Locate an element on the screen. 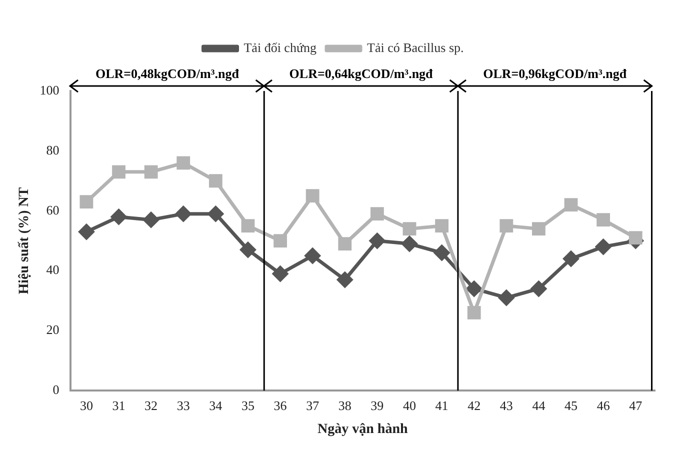 Image resolution: width=675 pixels, height=450 pixels. y-tick-label: 20 is located at coordinates (53, 330).